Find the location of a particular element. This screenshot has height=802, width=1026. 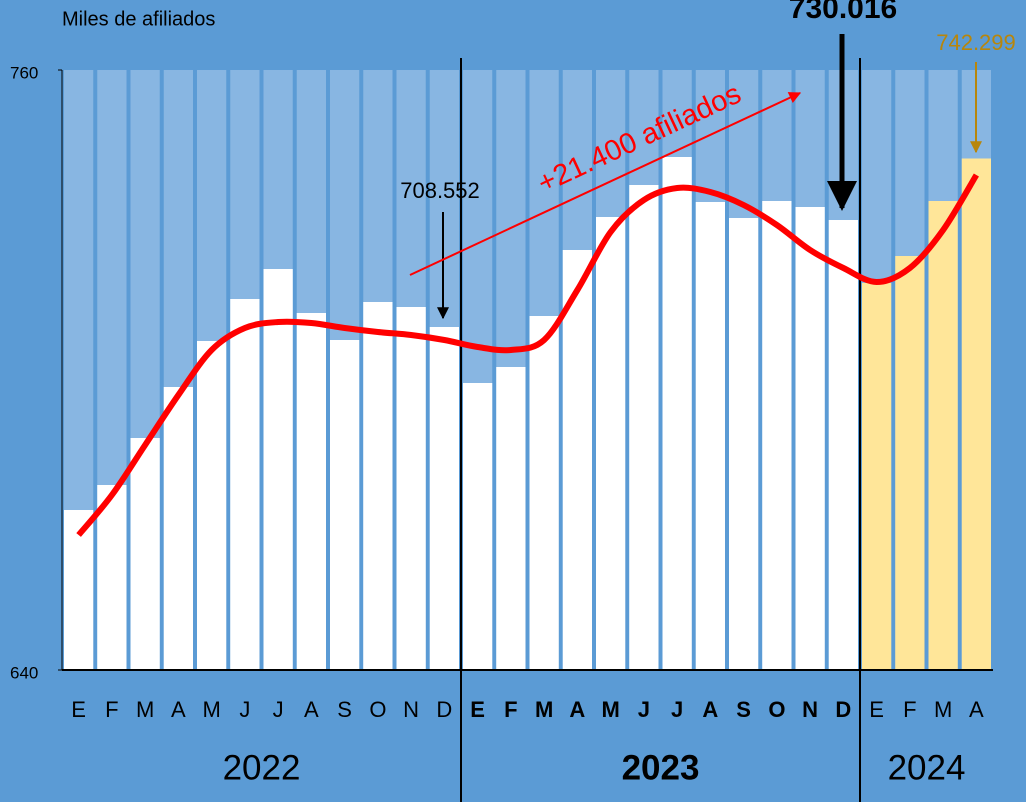

year-label: 2024 is located at coordinates (927, 767).